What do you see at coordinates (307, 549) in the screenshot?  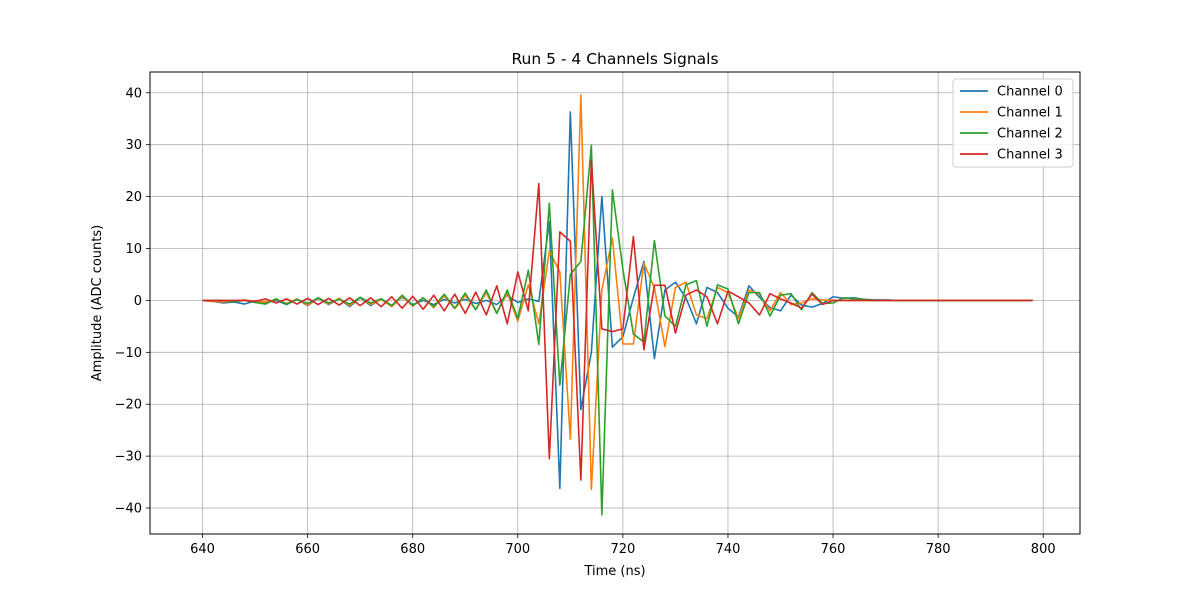 I see `x-tick-label: 660` at bounding box center [307, 549].